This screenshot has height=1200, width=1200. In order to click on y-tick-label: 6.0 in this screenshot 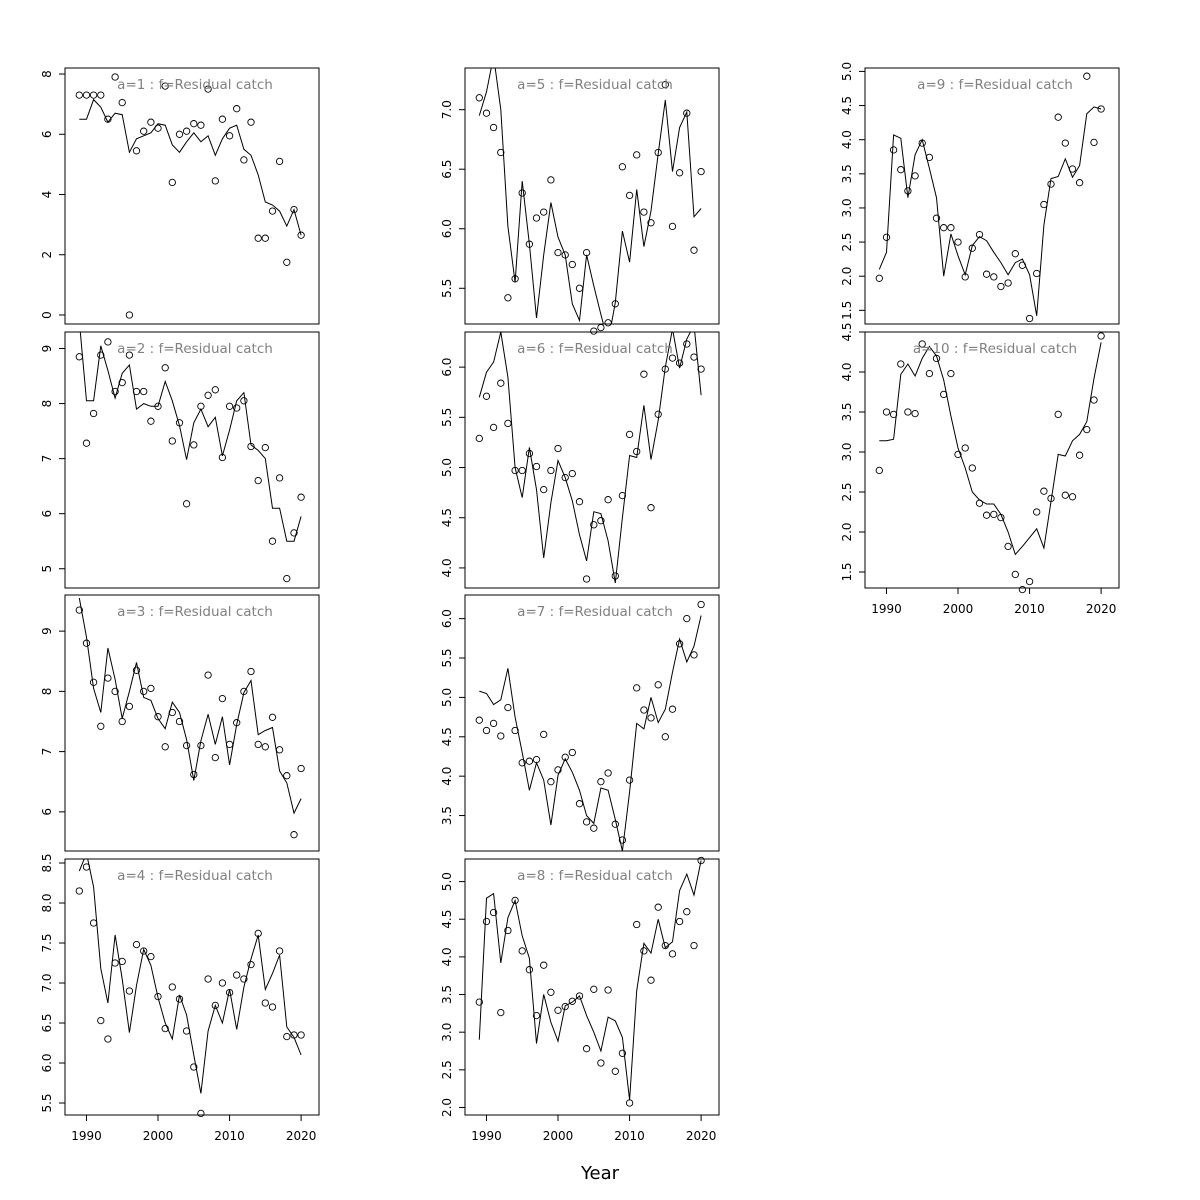, I will do `click(447, 367)`.